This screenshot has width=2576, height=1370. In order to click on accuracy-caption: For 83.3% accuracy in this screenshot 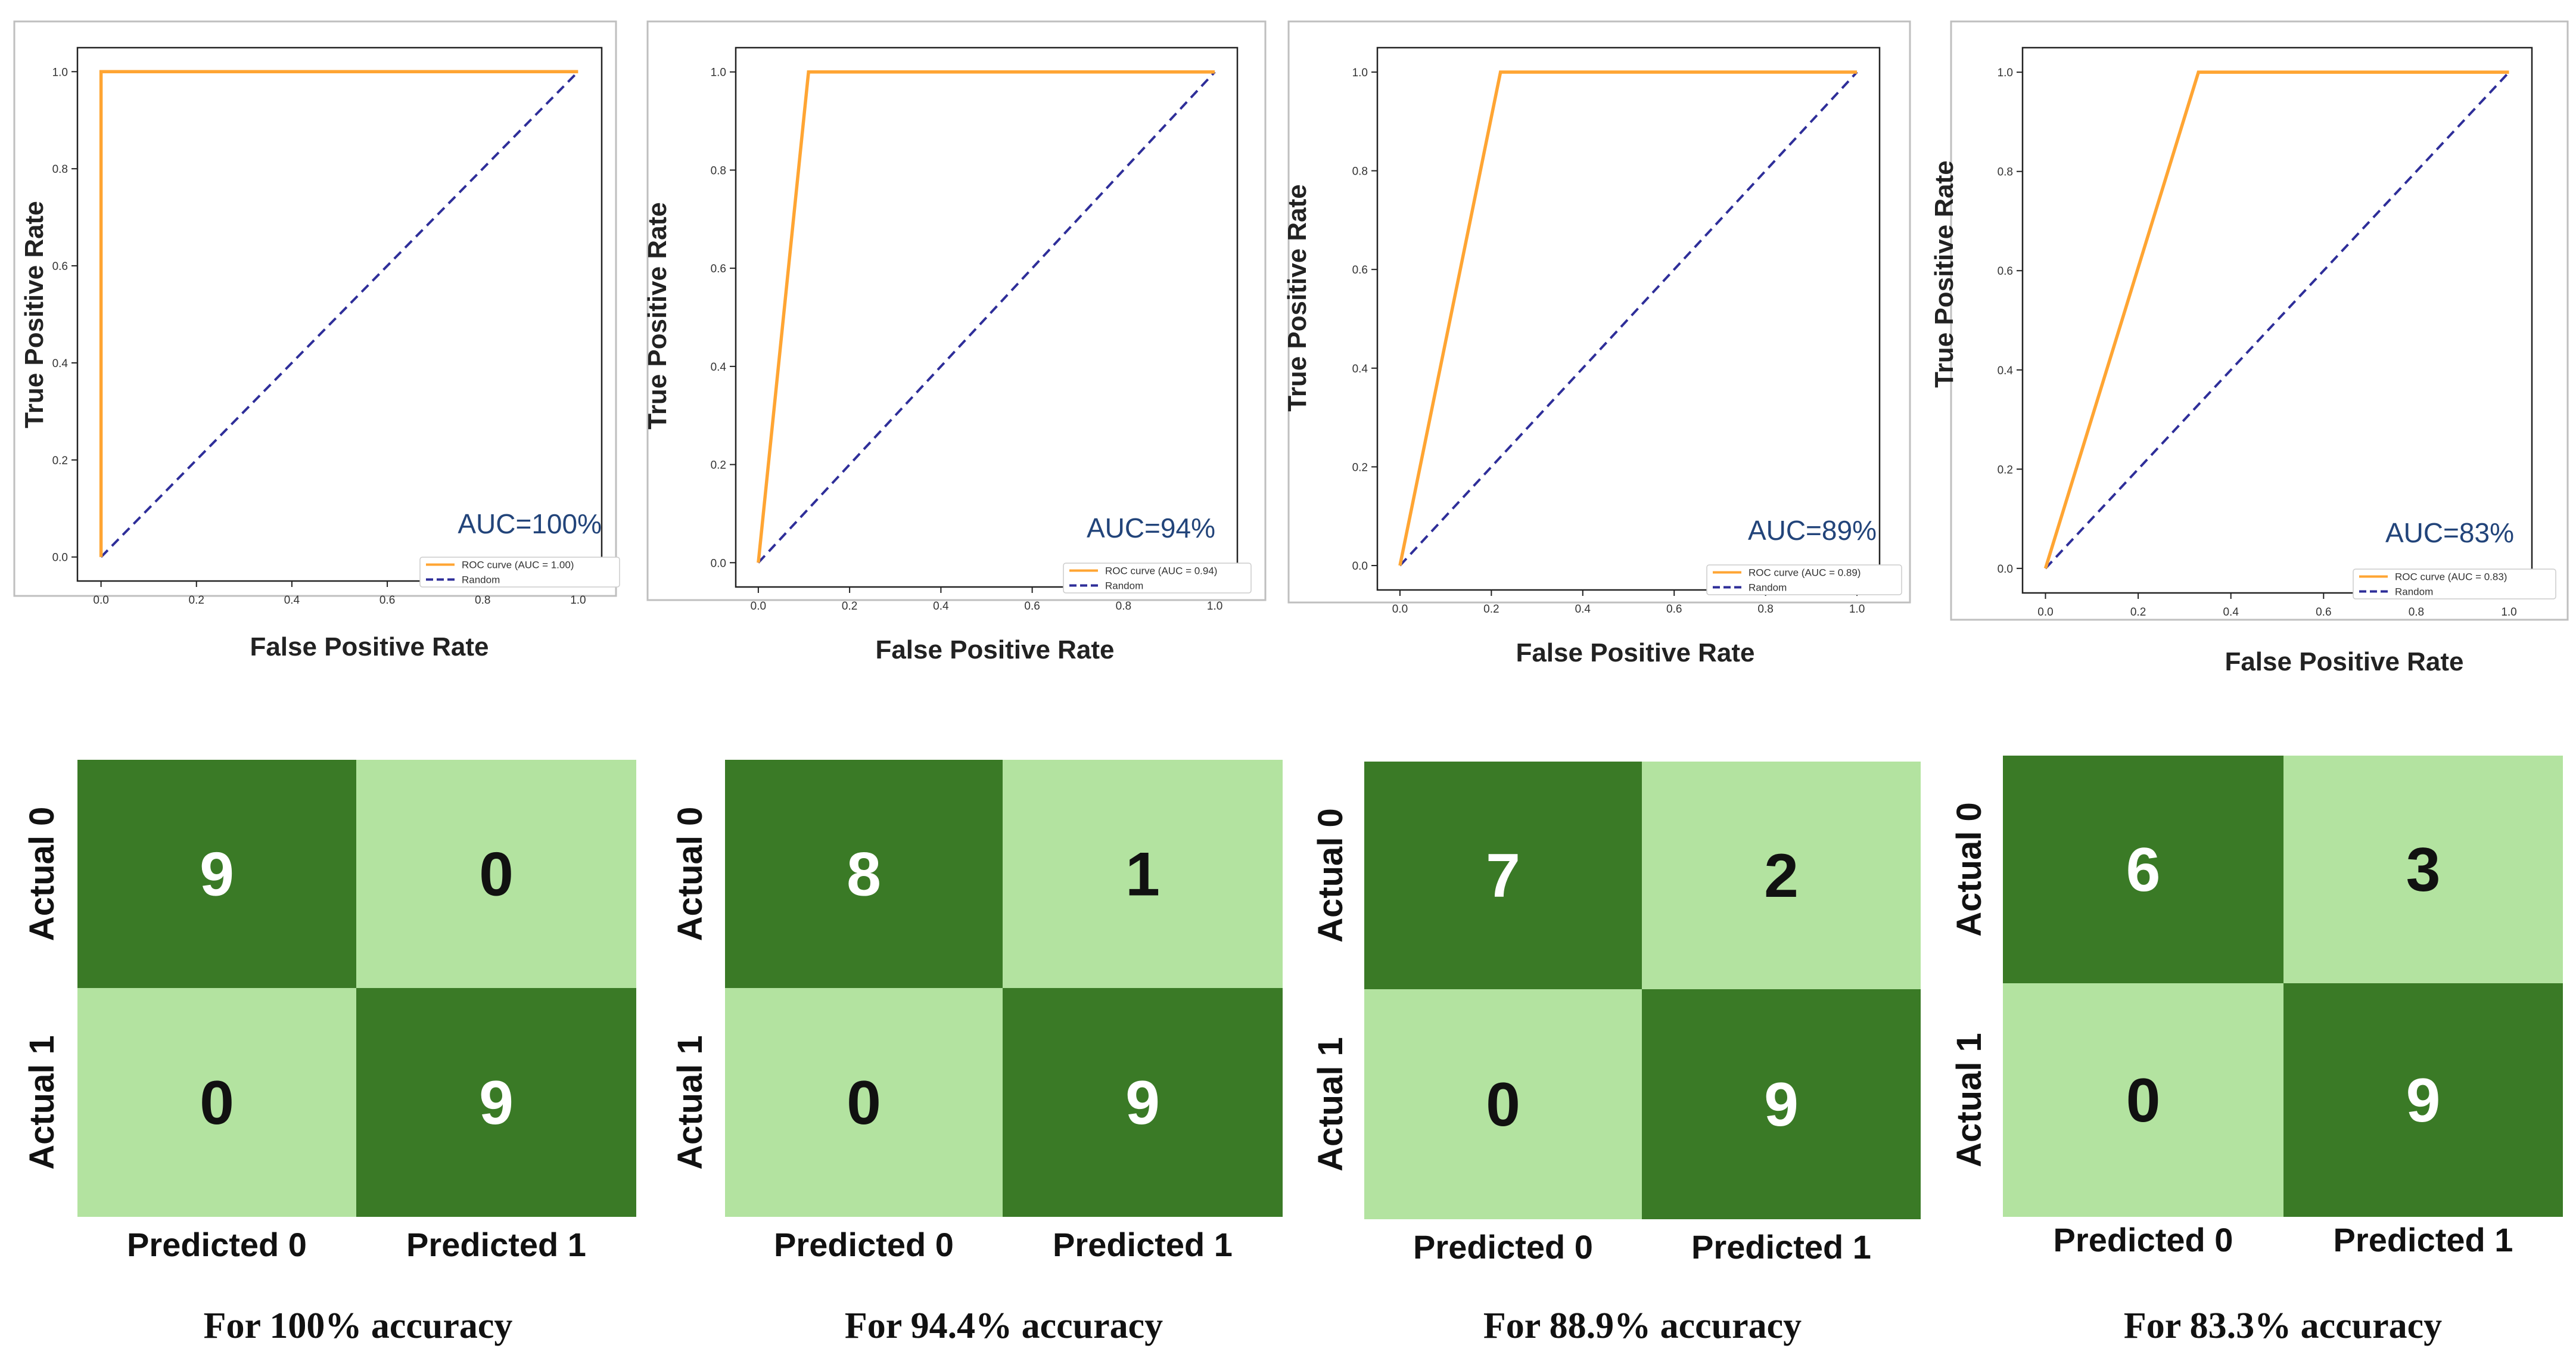, I will do `click(2283, 1326)`.